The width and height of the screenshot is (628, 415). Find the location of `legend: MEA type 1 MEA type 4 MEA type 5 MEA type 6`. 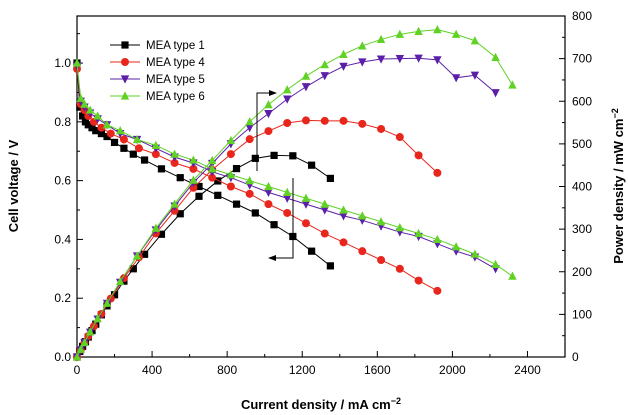

legend: MEA type 1 MEA type 4 MEA type 5 MEA type 6 is located at coordinates (157, 71).